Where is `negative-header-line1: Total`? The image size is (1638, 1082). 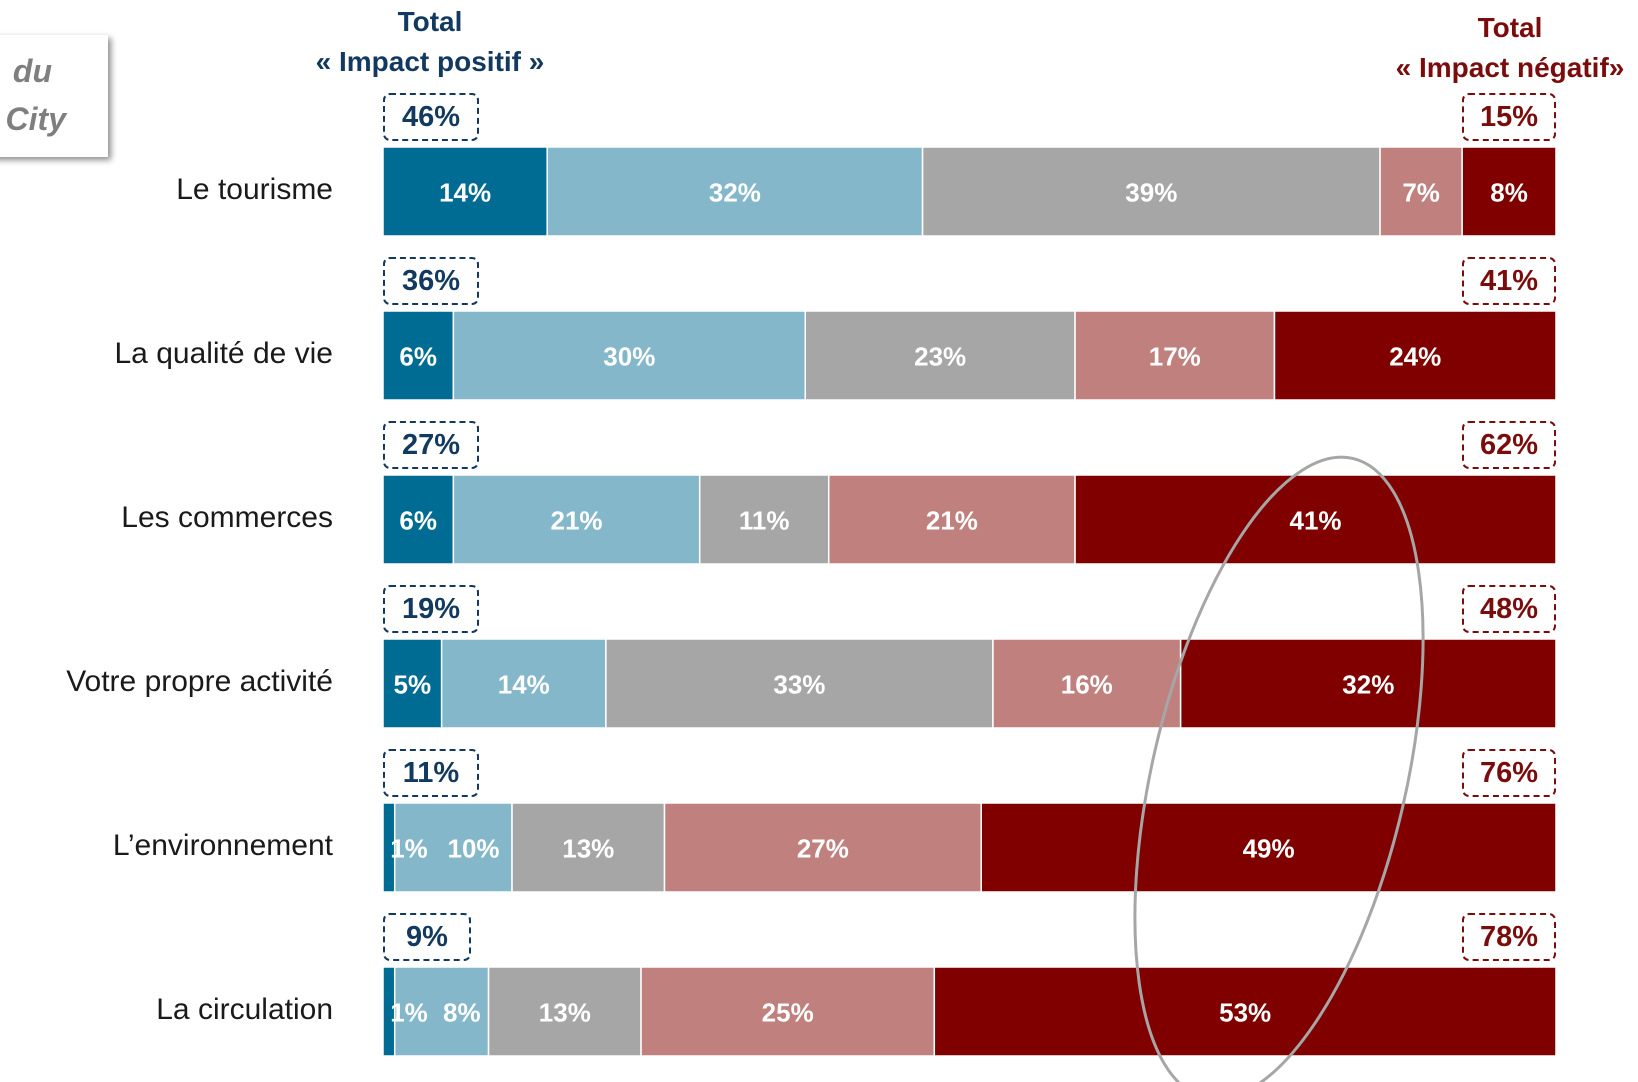 negative-header-line1: Total is located at coordinates (1510, 27).